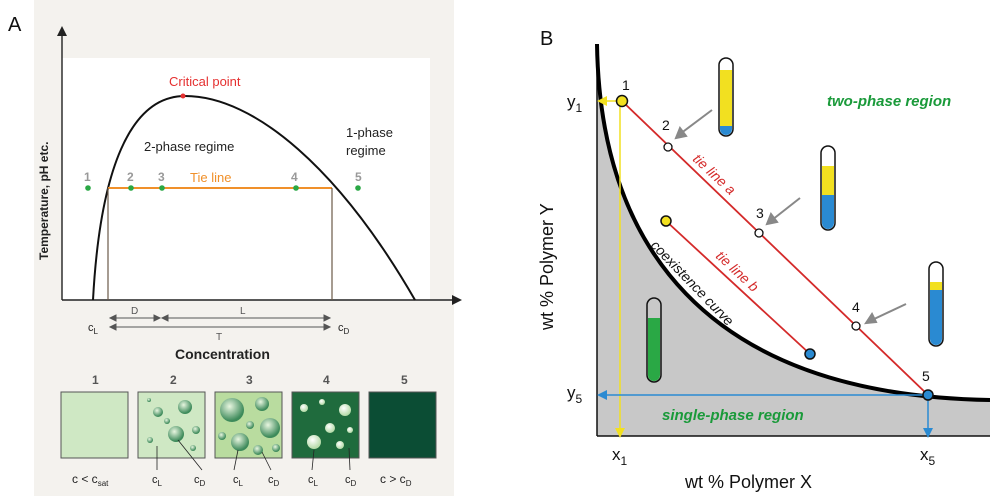 Image resolution: width=990 pixels, height=496 pixels. I want to click on point-label-2: 2, so click(130, 177).